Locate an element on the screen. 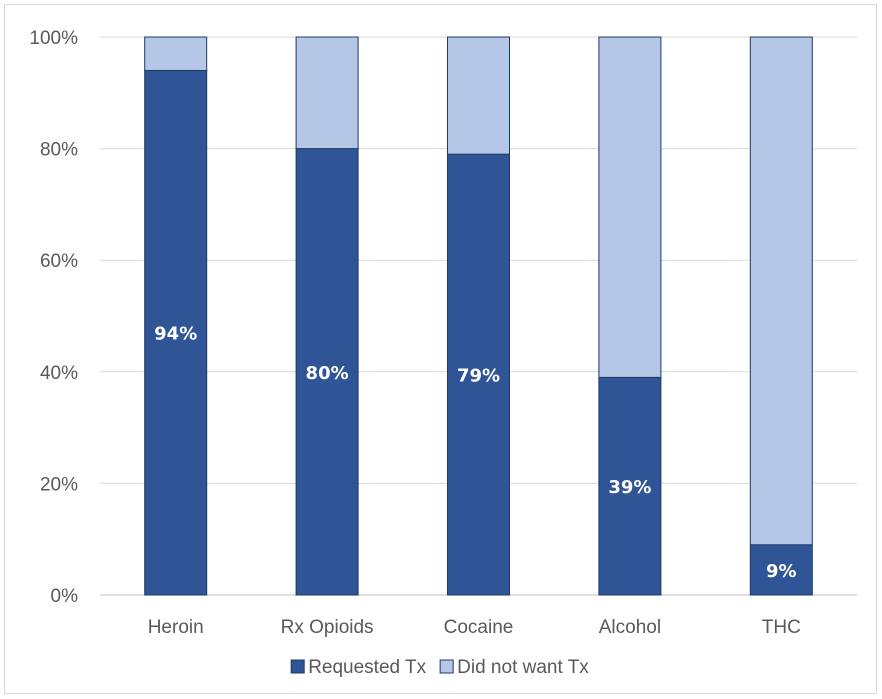  y-tick-label: 0% is located at coordinates (65, 596).